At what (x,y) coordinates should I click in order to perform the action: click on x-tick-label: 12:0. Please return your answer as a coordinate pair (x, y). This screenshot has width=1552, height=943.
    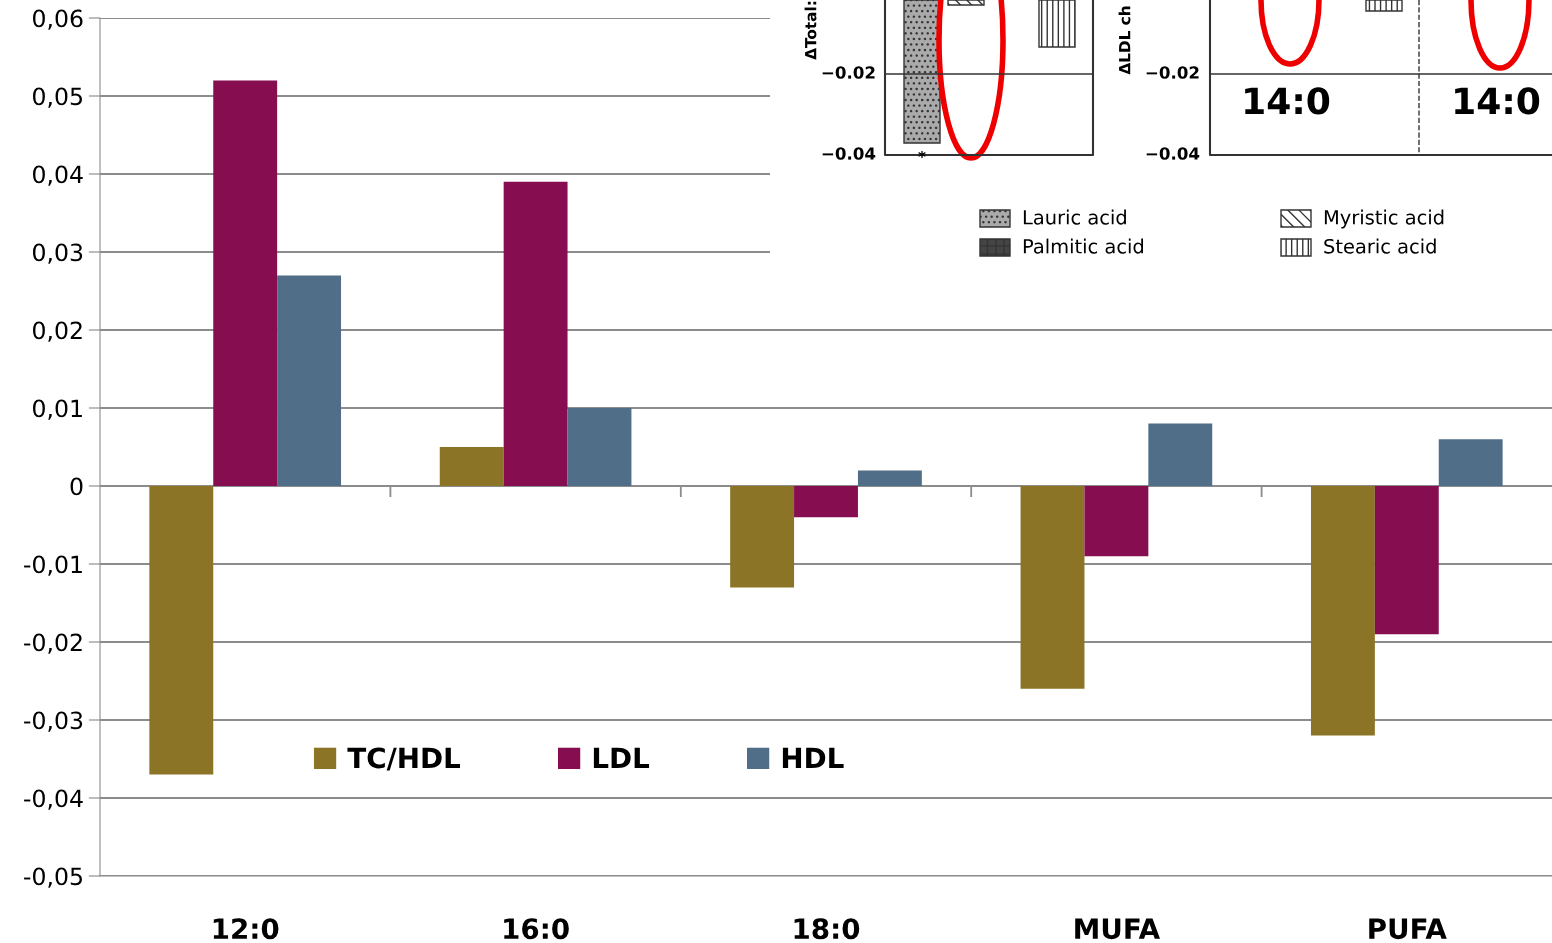
    Looking at the image, I should click on (246, 929).